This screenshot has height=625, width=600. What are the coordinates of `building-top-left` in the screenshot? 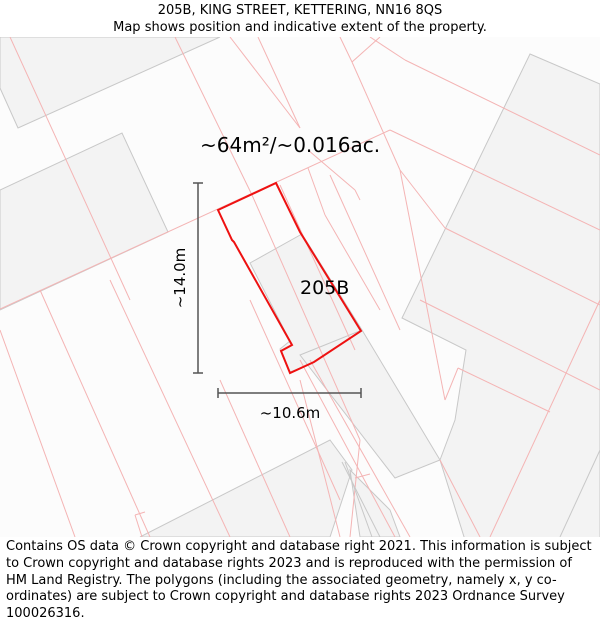 It's located at (110, 83).